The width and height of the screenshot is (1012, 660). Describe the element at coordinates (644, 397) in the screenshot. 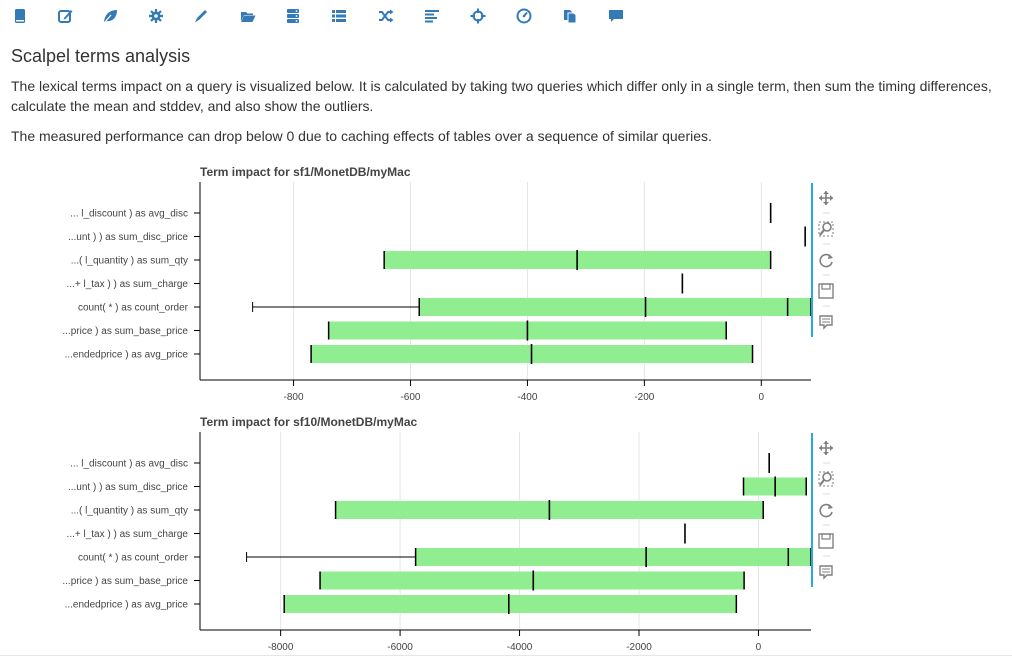

I see `x-tick-label: -200` at that location.